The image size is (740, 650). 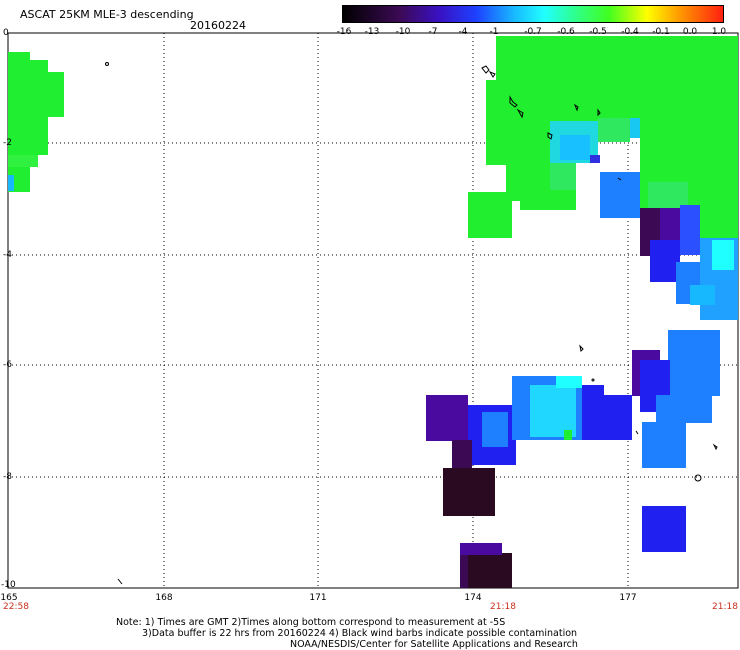 I want to click on colorbar, so click(x=533, y=14).